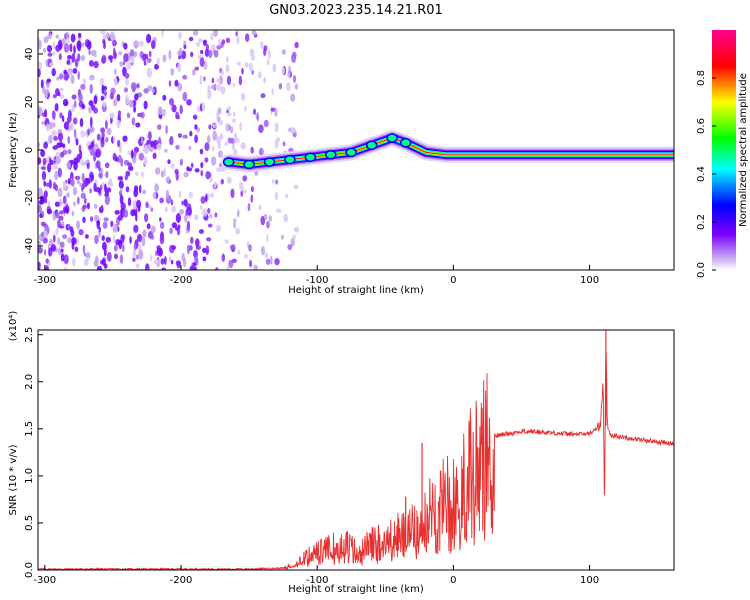  Describe the element at coordinates (316, 275) in the screenshot. I see `spectrogram-x-axis: -300 -200 -100 0 100` at that location.